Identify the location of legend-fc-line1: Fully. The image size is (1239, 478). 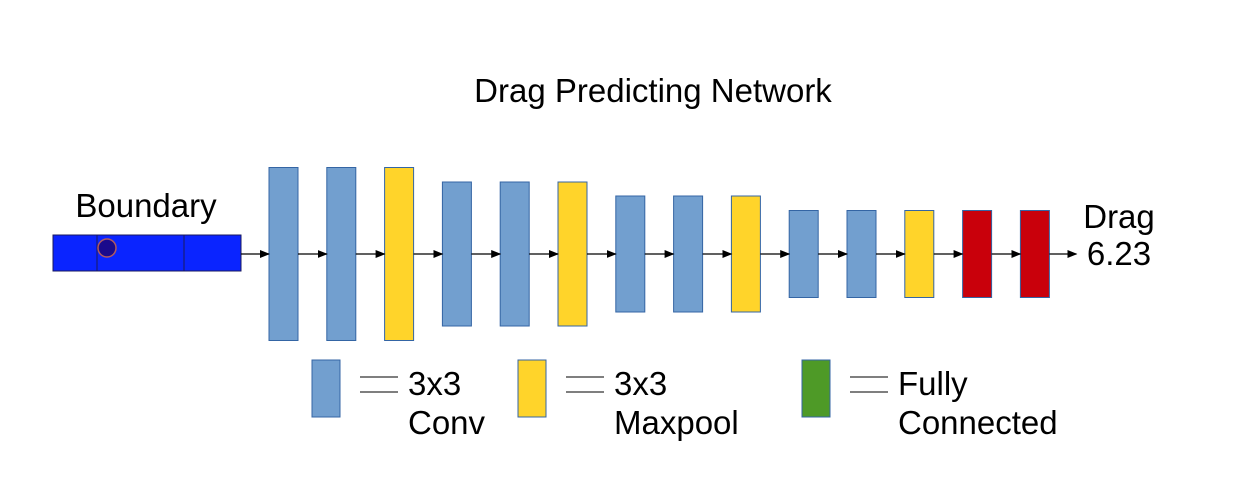
(933, 383).